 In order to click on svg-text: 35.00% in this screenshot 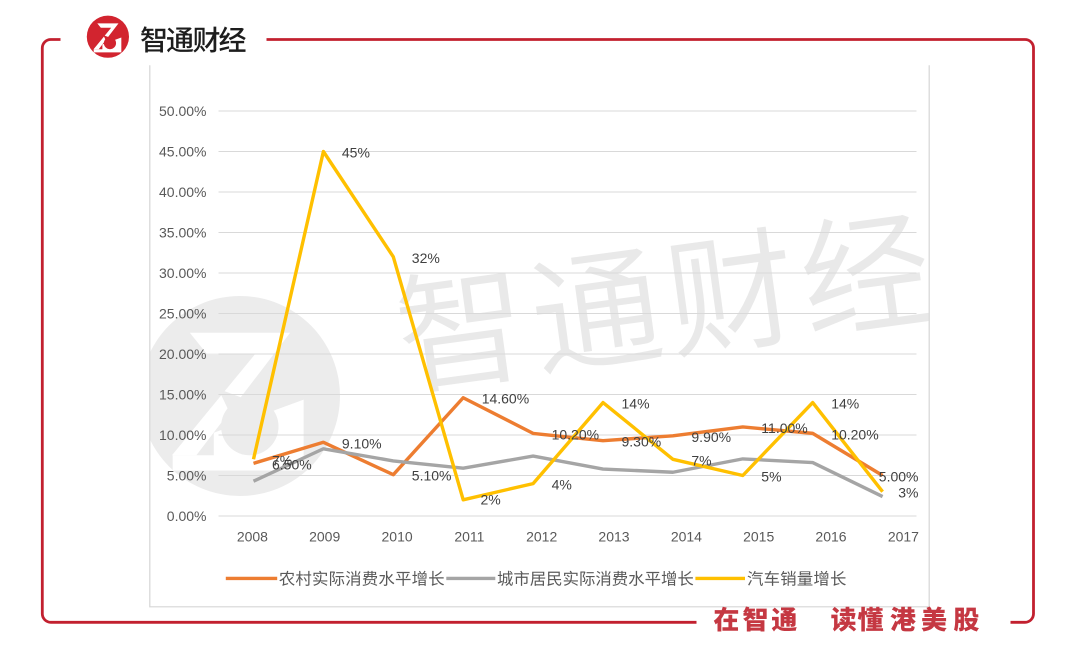, I will do `click(182, 233)`.